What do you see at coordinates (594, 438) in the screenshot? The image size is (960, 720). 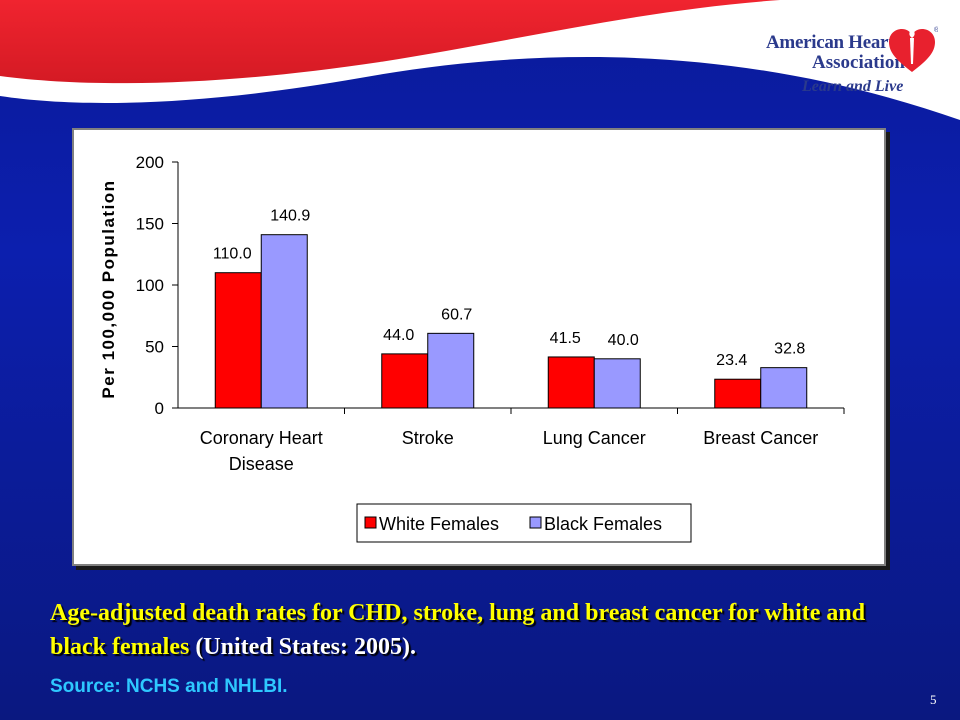 I see `category-label: Lung Cancer` at bounding box center [594, 438].